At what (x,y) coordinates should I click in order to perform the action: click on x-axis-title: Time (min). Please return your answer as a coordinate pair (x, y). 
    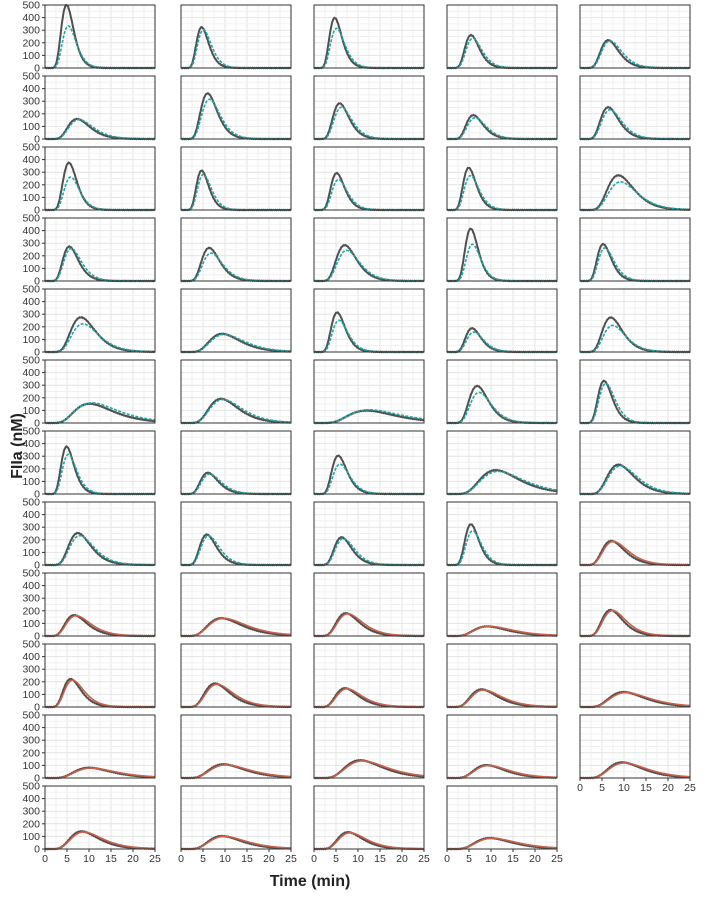
    Looking at the image, I should click on (310, 881).